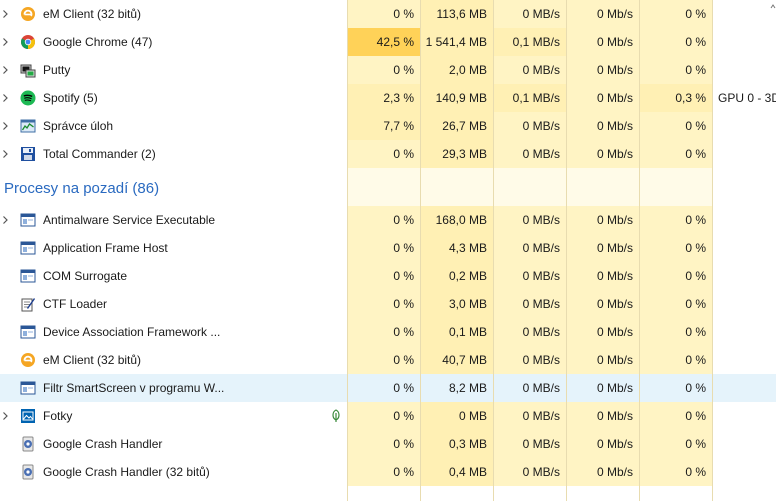 This screenshot has width=776, height=501. I want to click on process-name: Fotky, so click(58, 416).